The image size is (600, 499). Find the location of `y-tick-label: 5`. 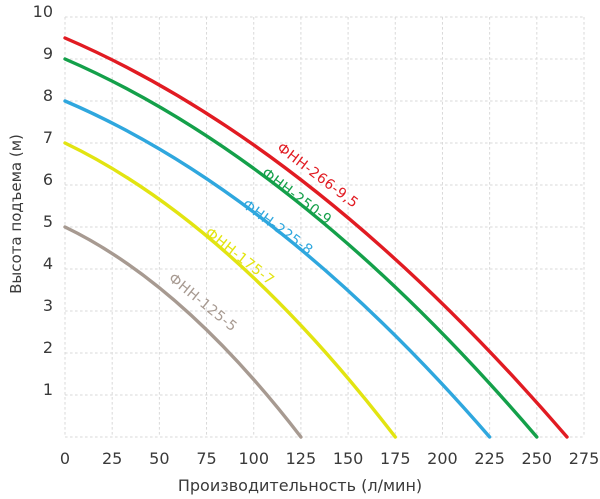

y-tick-label: 5 is located at coordinates (48, 221).